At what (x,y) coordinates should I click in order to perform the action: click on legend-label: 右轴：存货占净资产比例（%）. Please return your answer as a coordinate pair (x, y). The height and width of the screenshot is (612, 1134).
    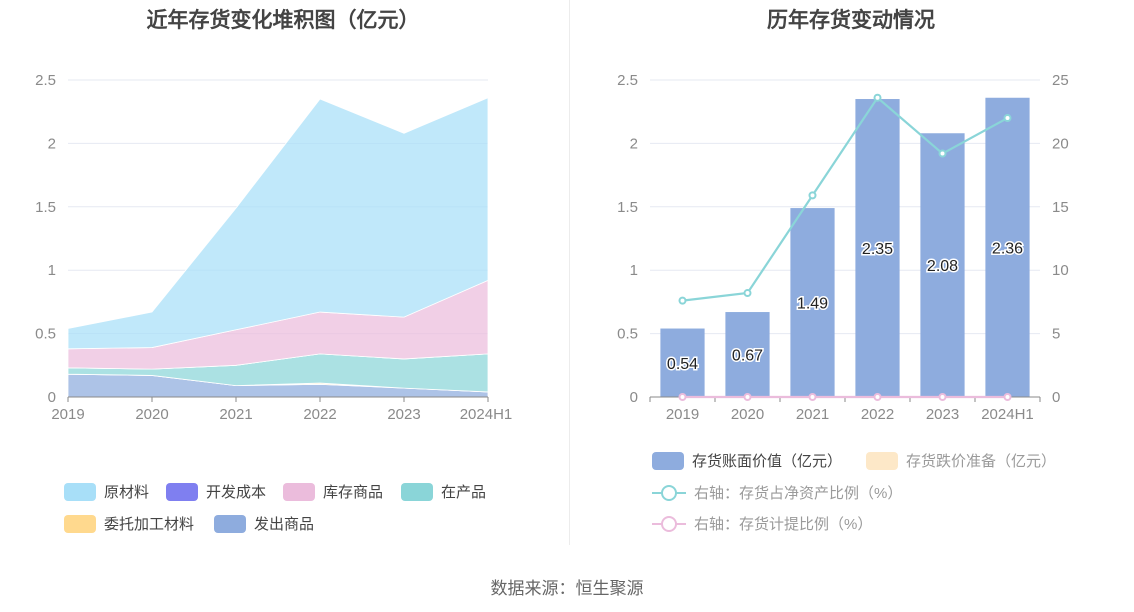
    Looking at the image, I should click on (798, 493).